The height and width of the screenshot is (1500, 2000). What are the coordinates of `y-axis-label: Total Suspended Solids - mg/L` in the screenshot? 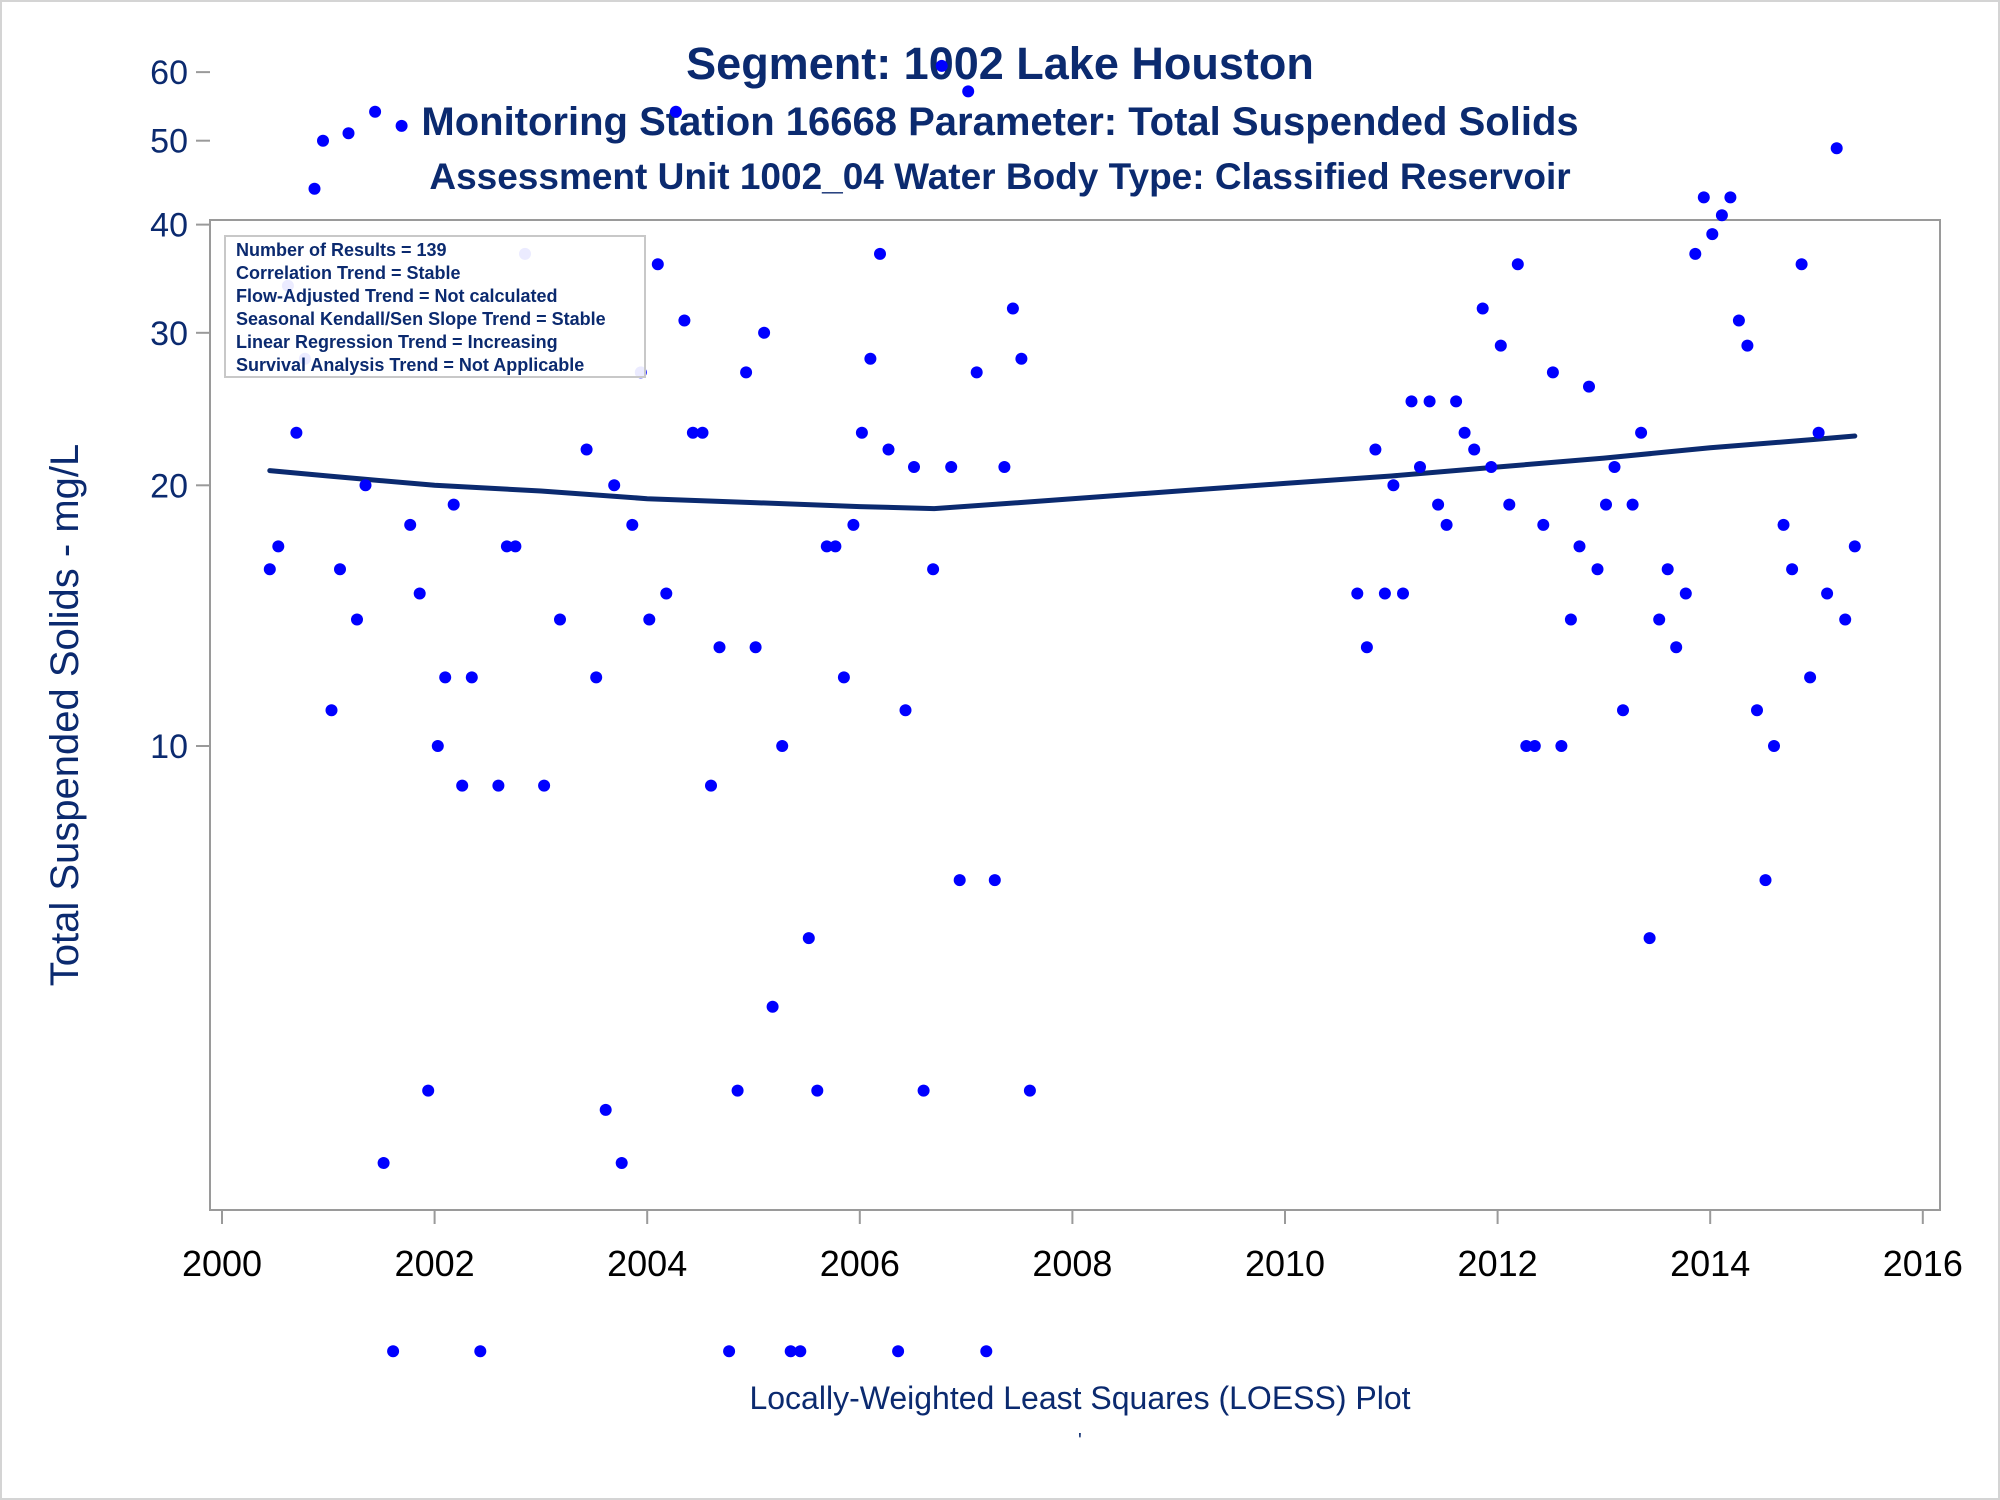 It's located at (65, 715).